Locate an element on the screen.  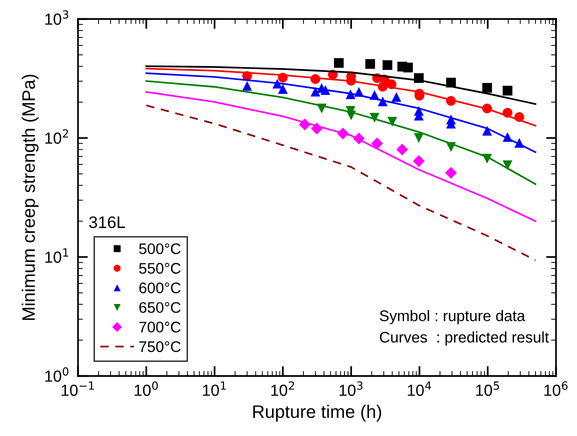
y-tick-label: 10$^{0}$ is located at coordinates (56, 374).